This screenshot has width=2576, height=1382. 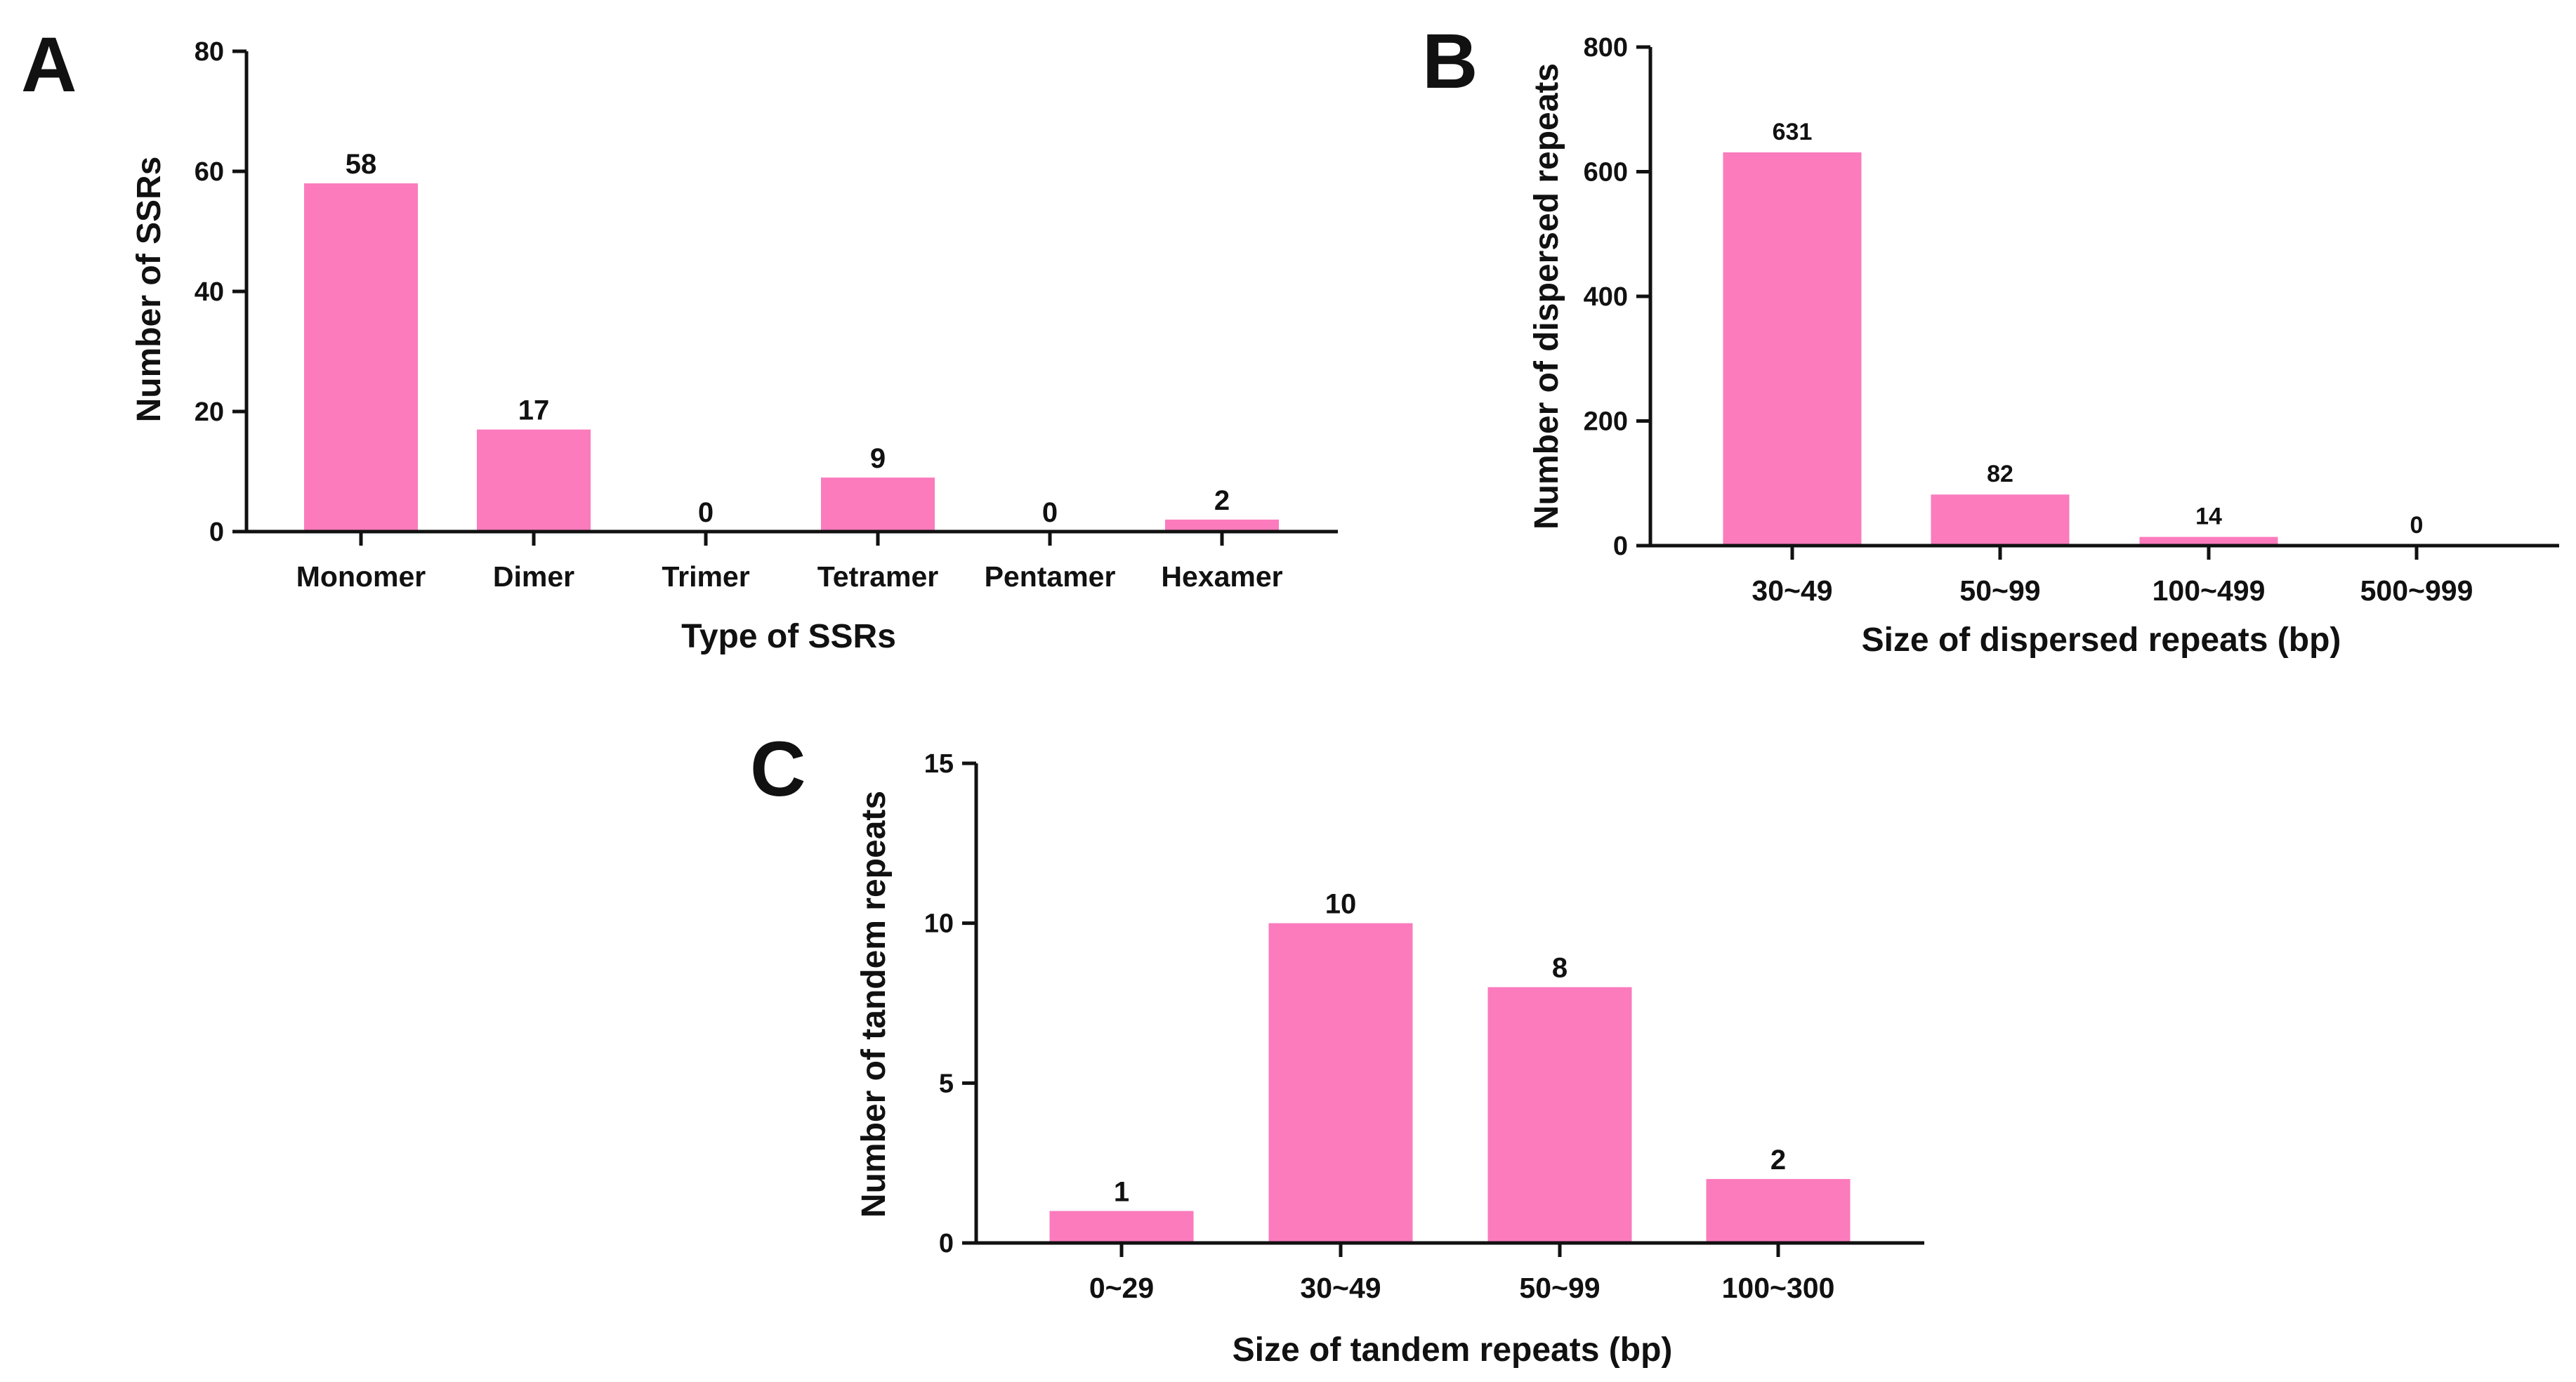 I want to click on panel-b-x-ticks: 30~49 50~99 100~499 500~999, so click(x=2112, y=576).